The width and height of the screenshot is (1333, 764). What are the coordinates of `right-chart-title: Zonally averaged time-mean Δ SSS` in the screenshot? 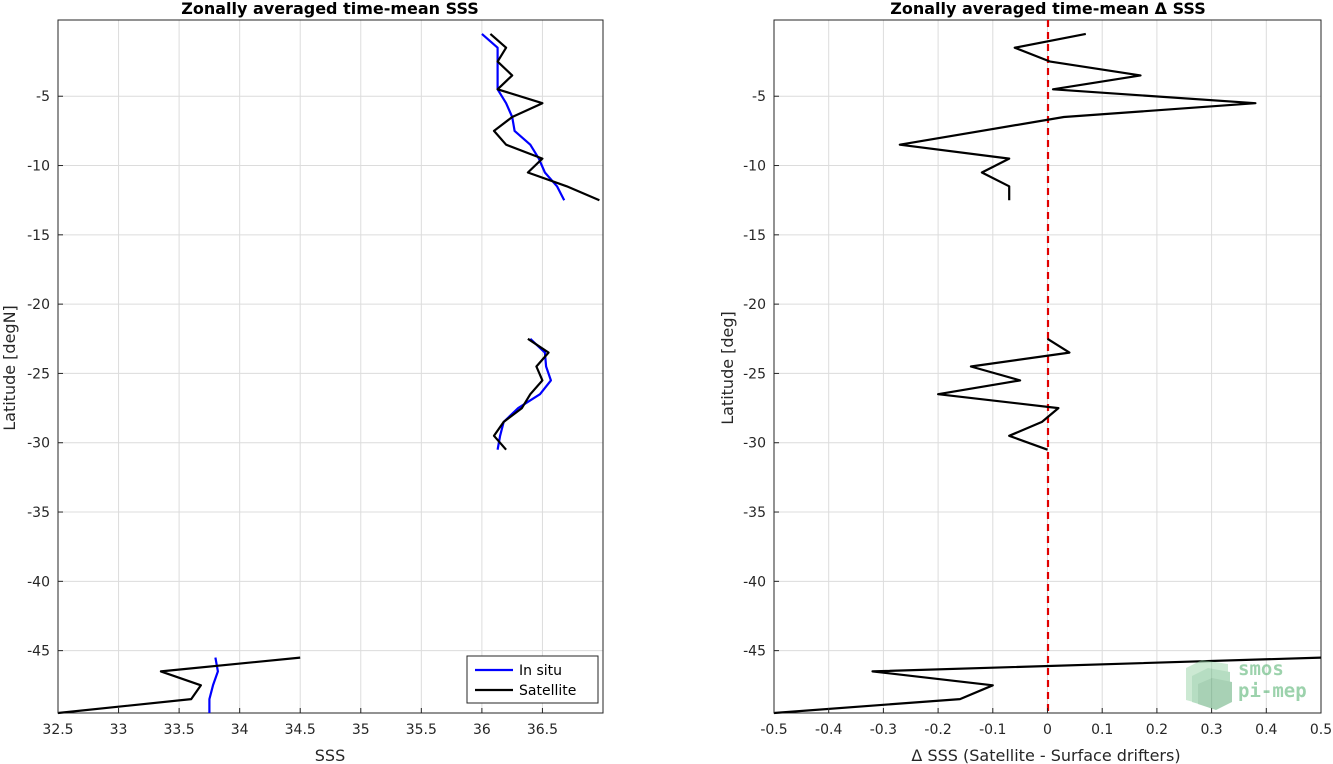 It's located at (1048, 9).